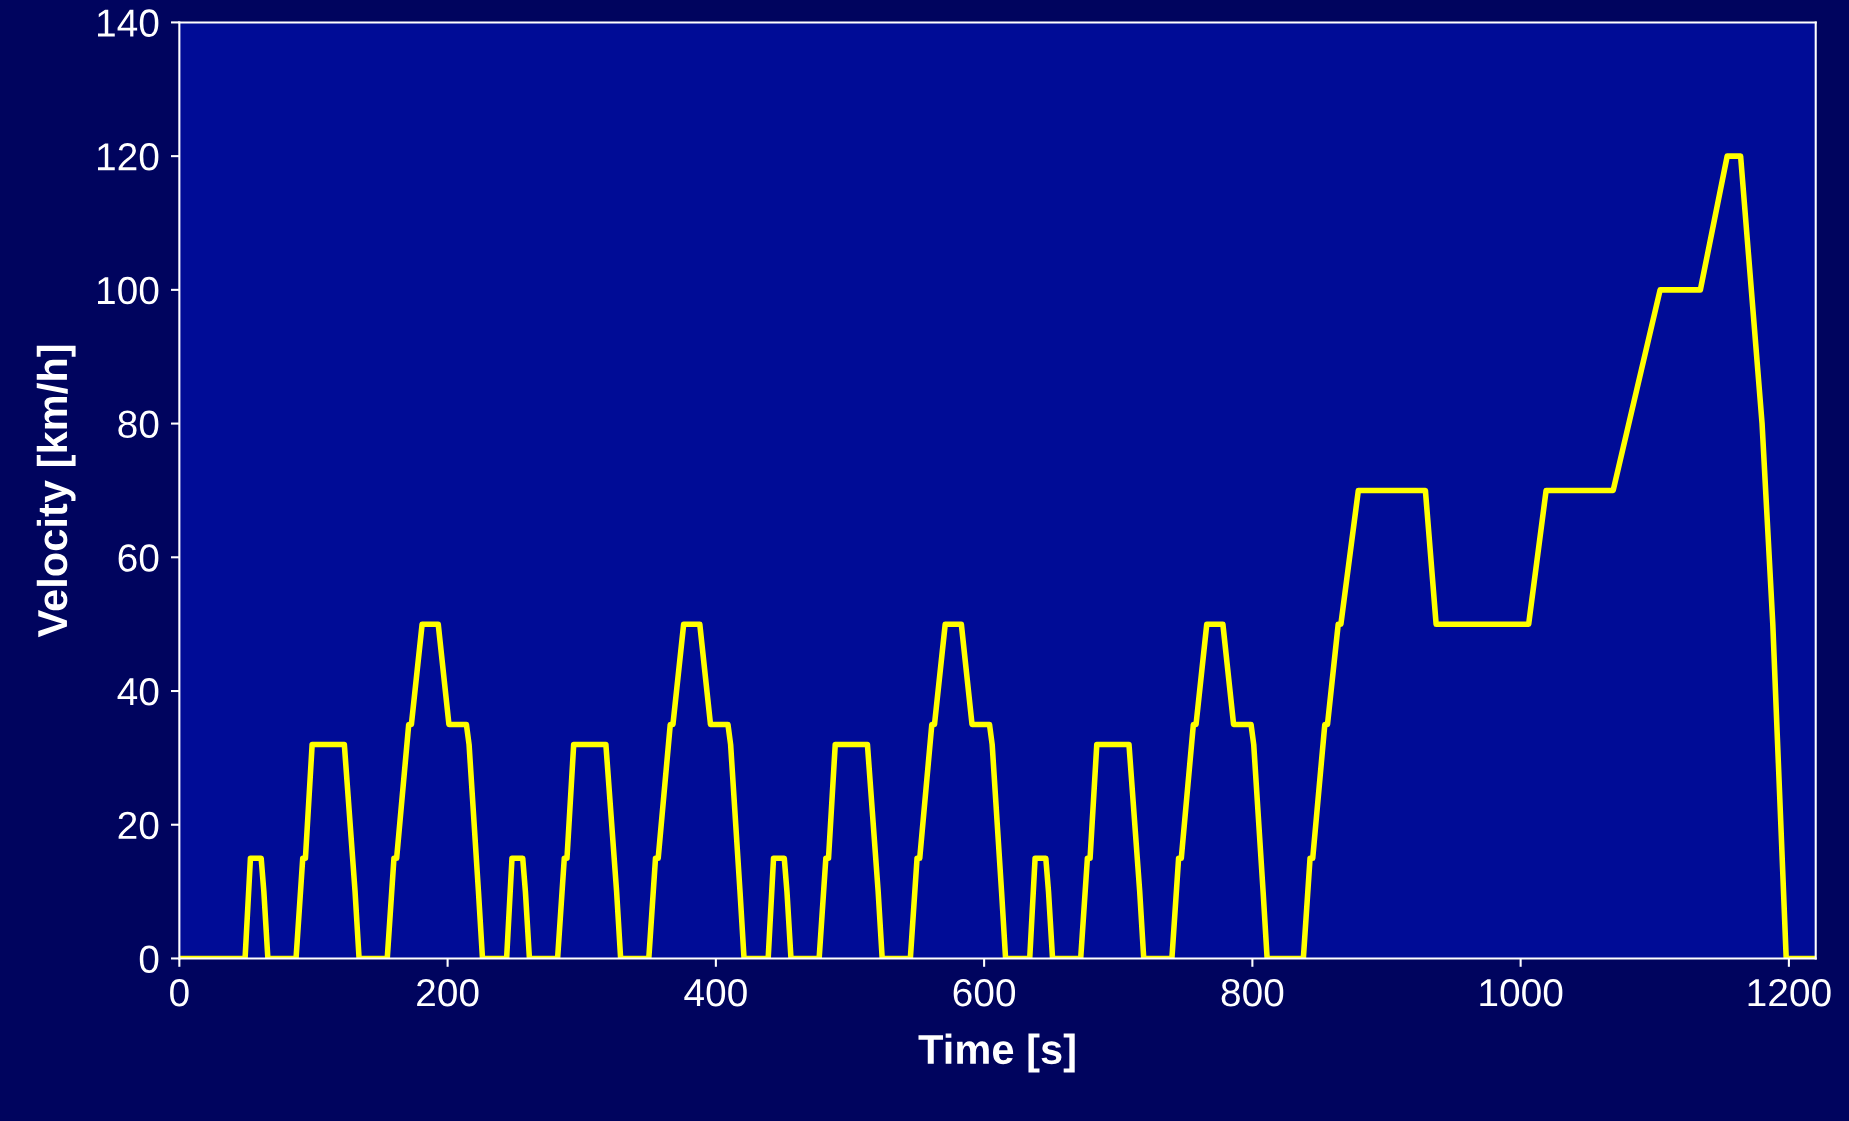 This screenshot has width=1849, height=1121. I want to click on y-tick-label: 120, so click(128, 157).